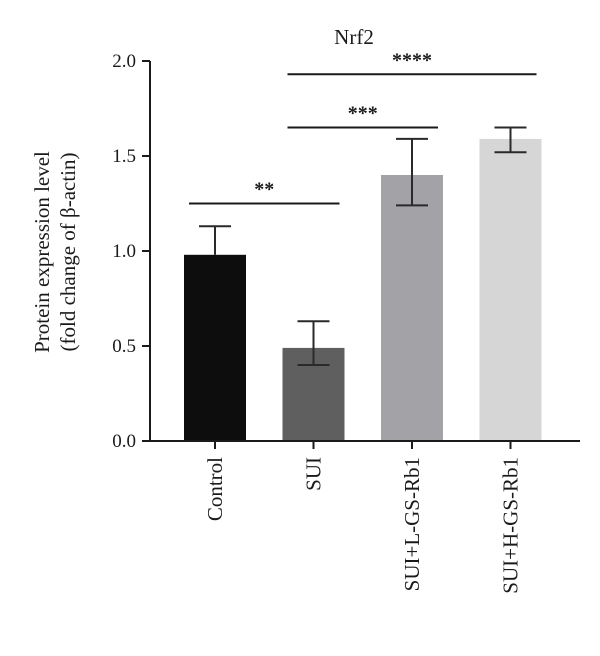 The image size is (600, 656). What do you see at coordinates (215, 489) in the screenshot?
I see `x-tick-label-1: Control` at bounding box center [215, 489].